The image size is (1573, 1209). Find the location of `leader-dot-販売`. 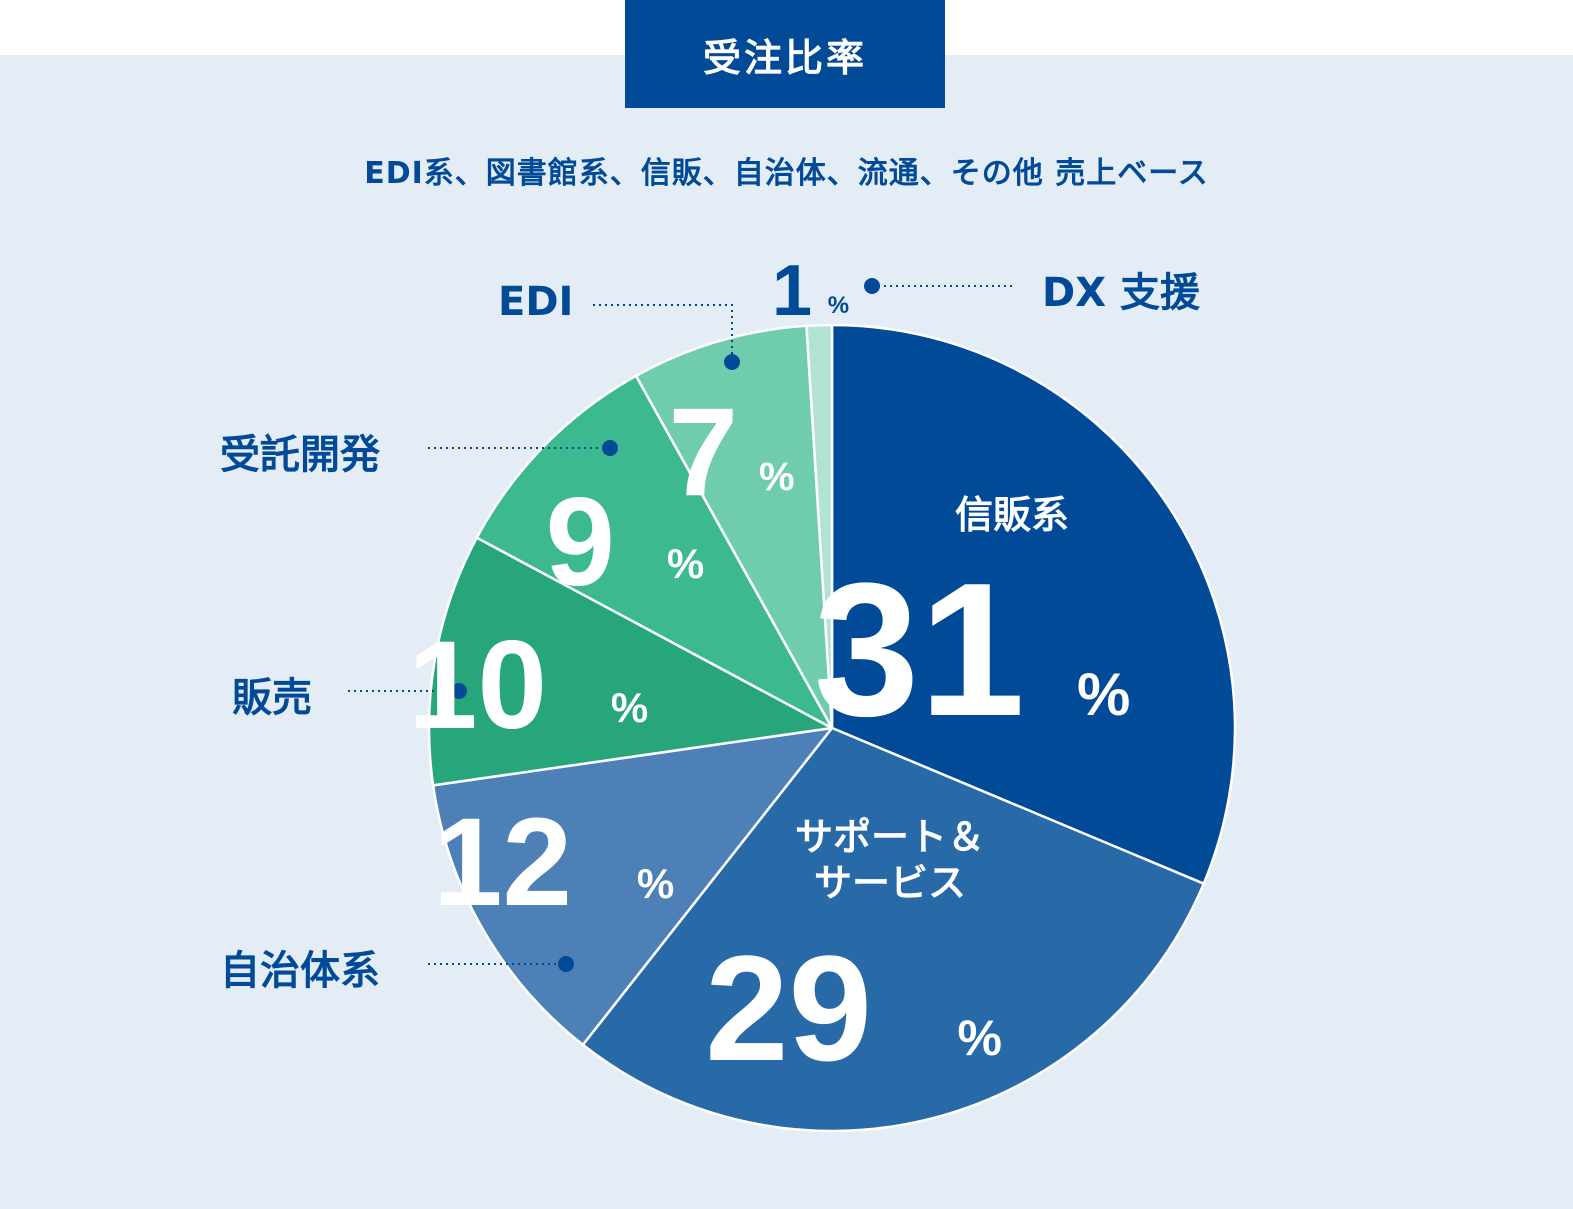

leader-dot-販売 is located at coordinates (459, 691).